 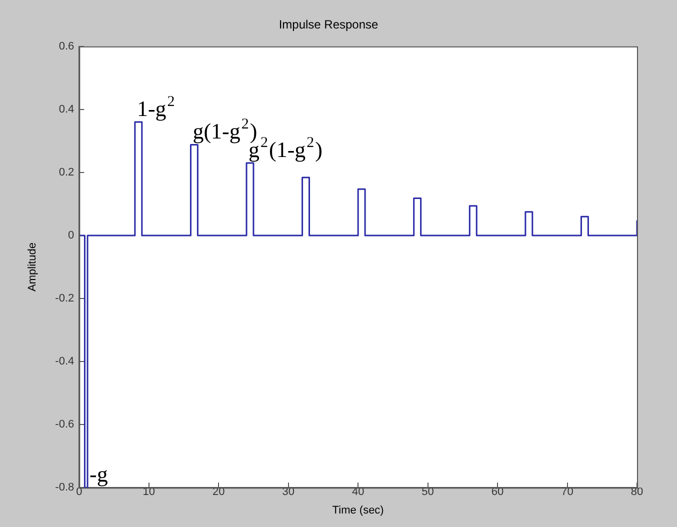 What do you see at coordinates (358, 510) in the screenshot?
I see `x-axis-title: Time (sec)` at bounding box center [358, 510].